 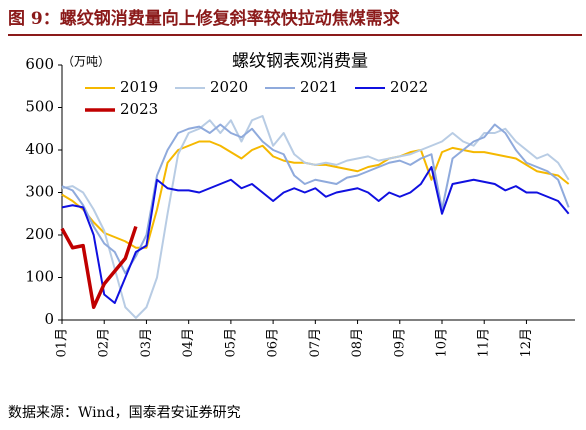 What do you see at coordinates (39, 192) in the screenshot?
I see `y-tick-label: 300` at bounding box center [39, 192].